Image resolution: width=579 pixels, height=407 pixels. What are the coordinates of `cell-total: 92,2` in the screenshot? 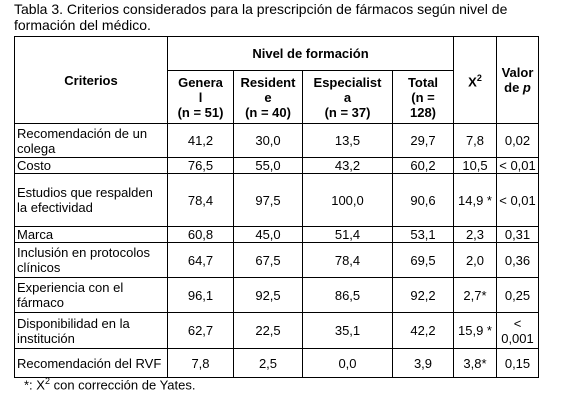 It's located at (423, 295).